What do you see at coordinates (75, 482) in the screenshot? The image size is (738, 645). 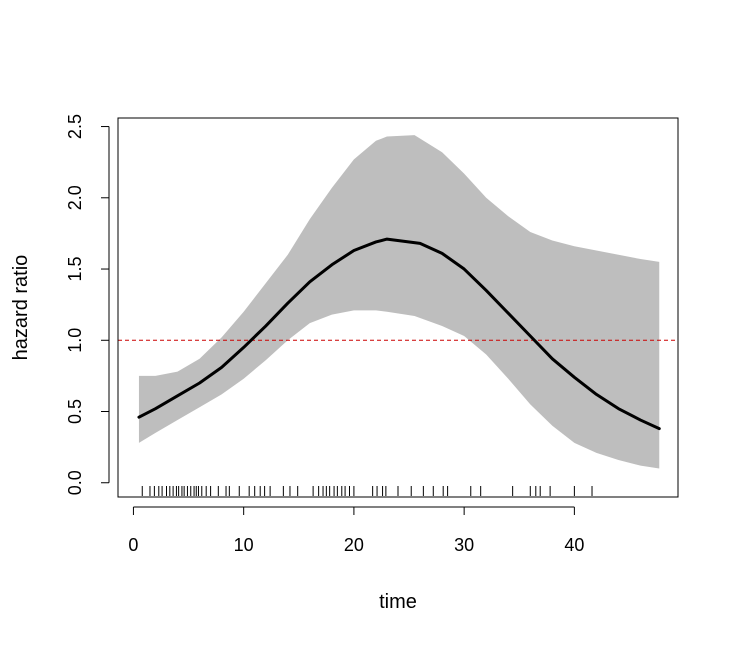 I see `y-tick-label: 0.0` at bounding box center [75, 482].